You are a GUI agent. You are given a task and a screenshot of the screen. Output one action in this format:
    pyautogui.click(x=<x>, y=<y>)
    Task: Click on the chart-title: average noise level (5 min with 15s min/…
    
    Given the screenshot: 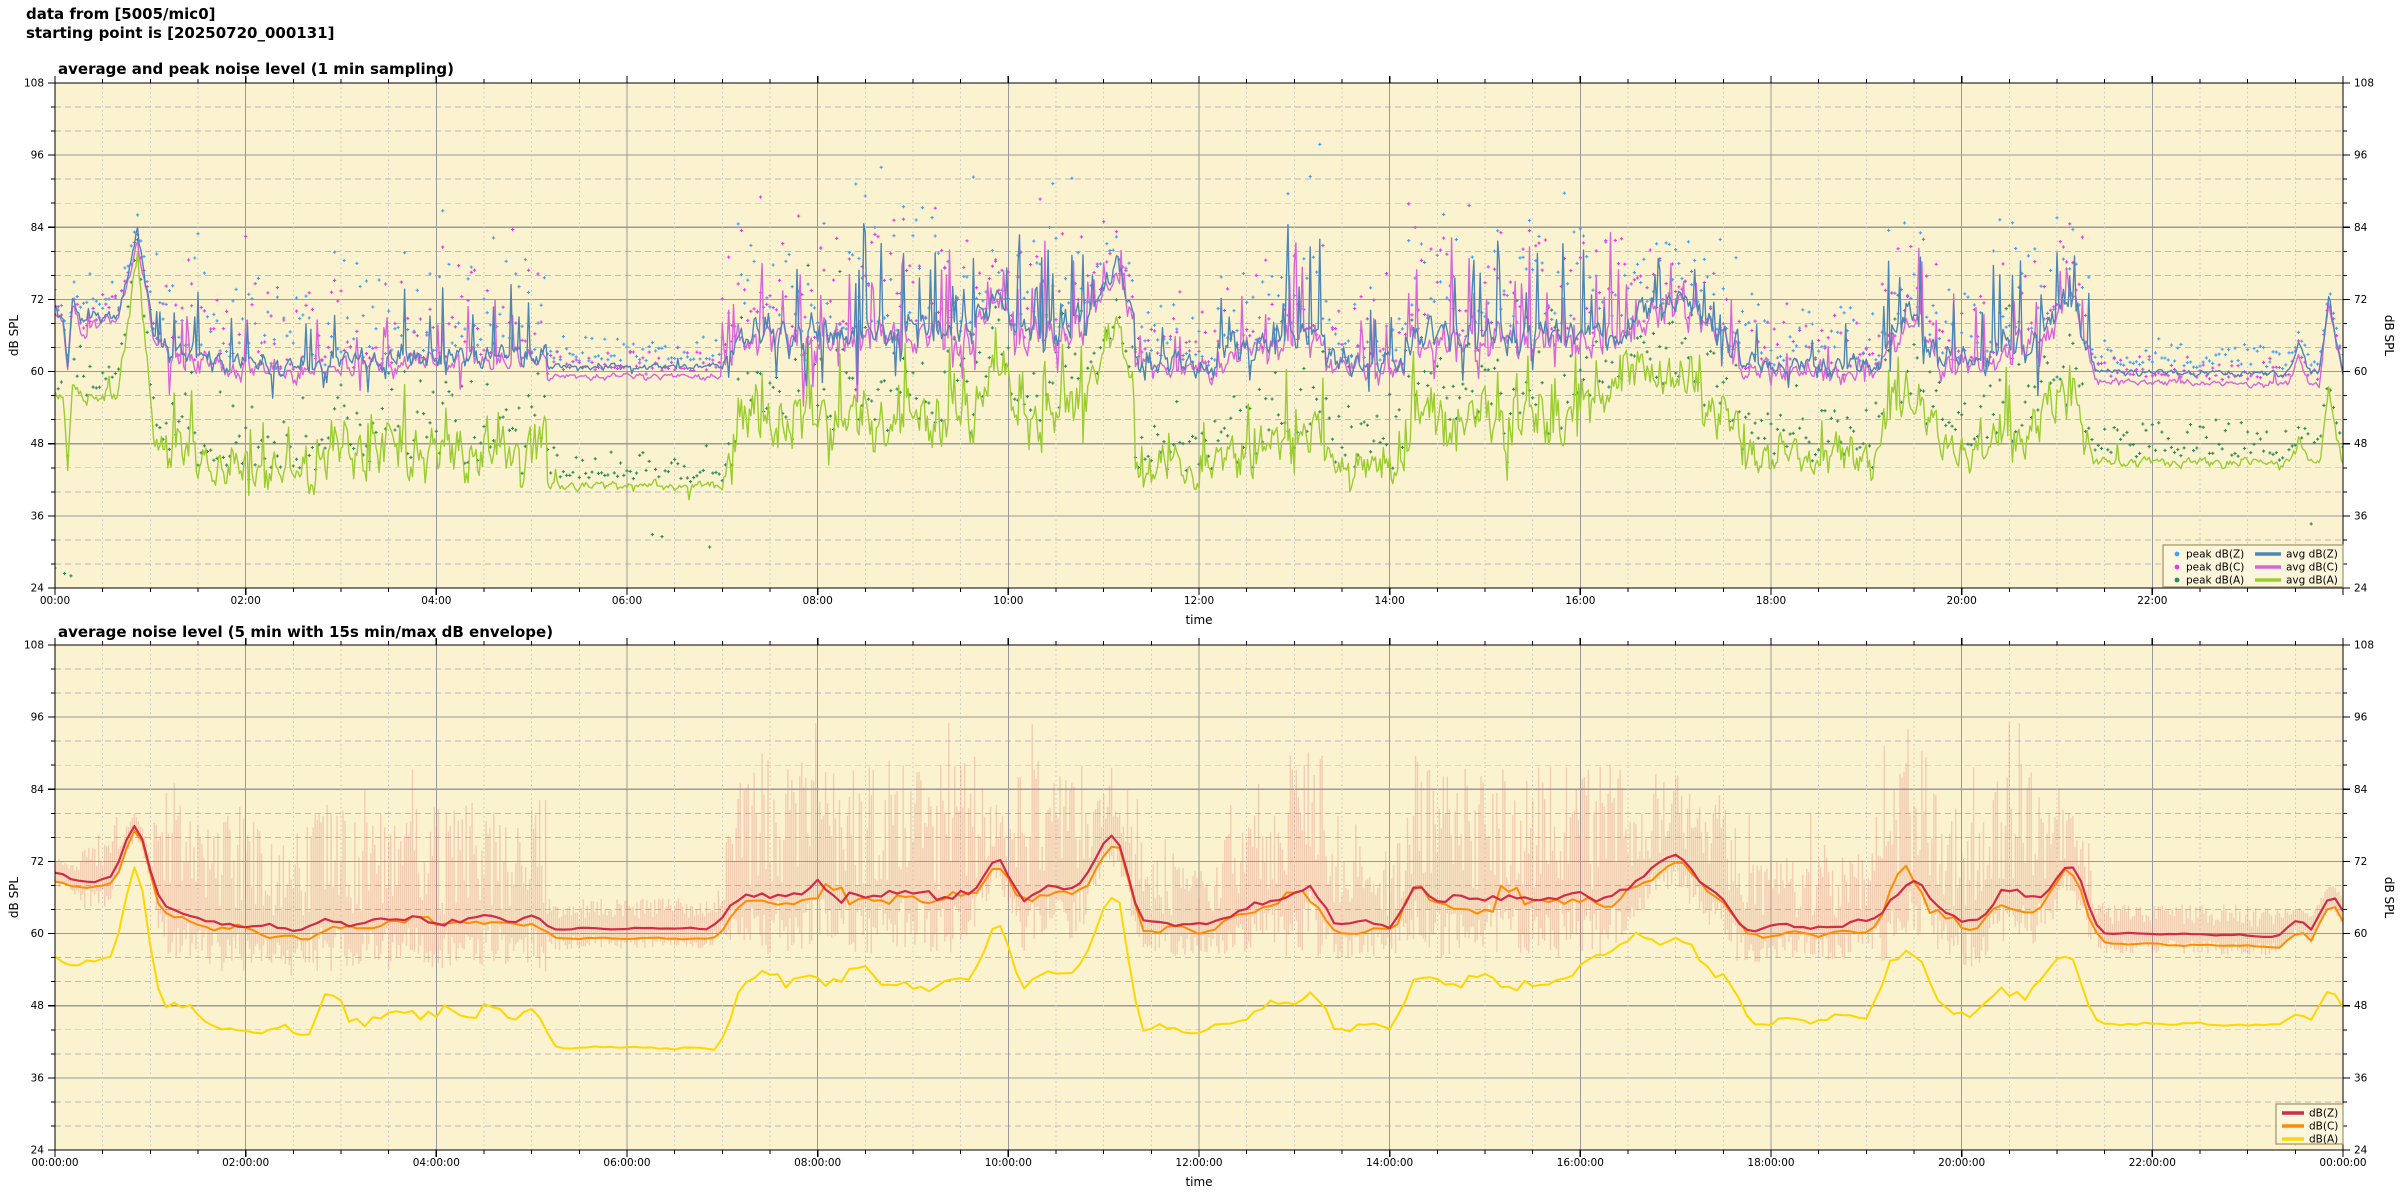 What is the action you would take?
    pyautogui.click(x=305, y=632)
    